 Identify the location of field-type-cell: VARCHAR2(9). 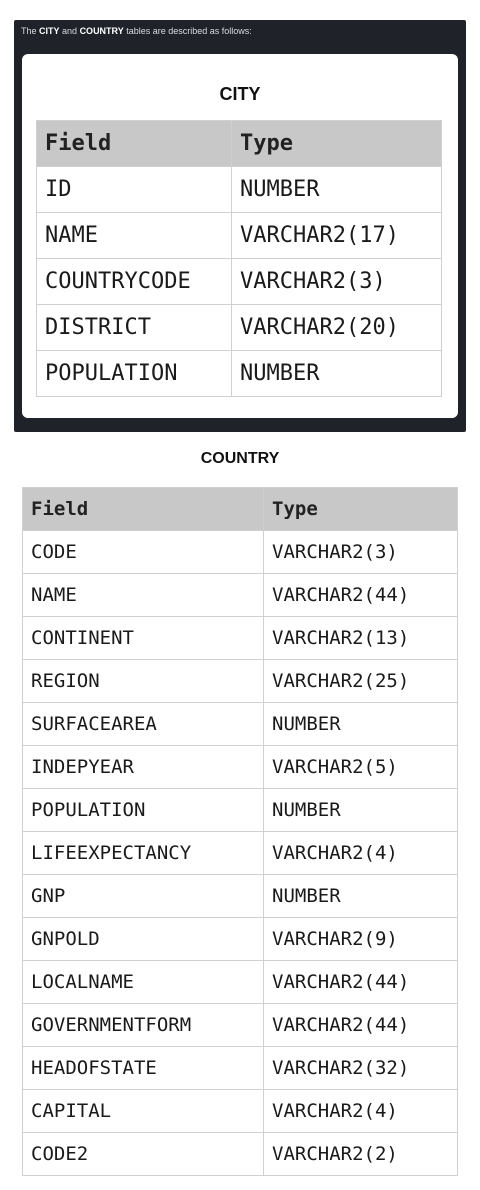
(360, 939).